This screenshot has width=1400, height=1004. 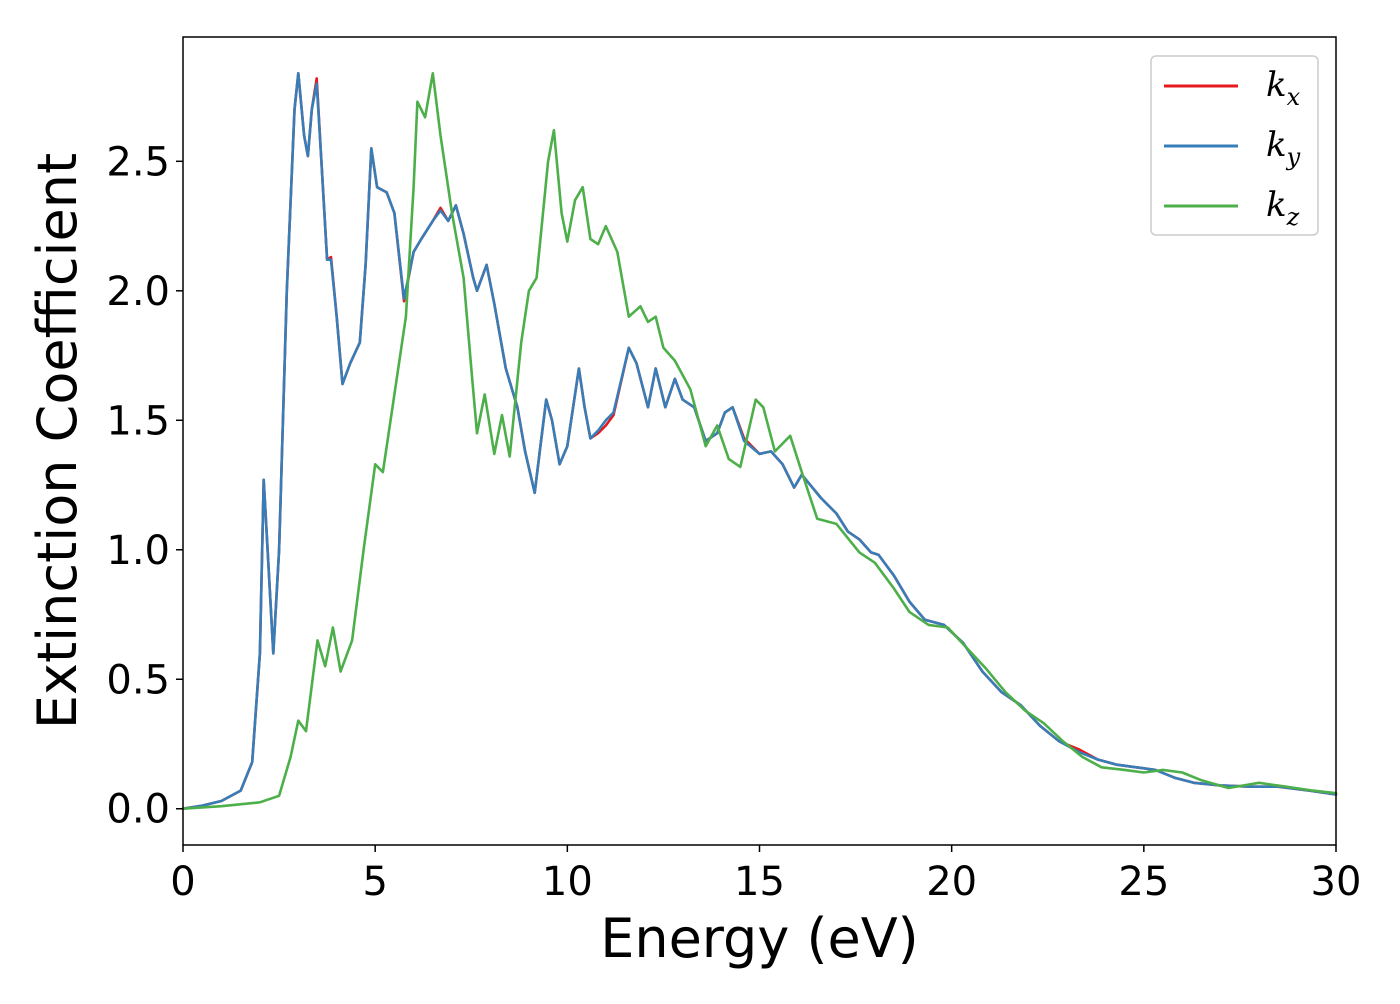 What do you see at coordinates (138, 810) in the screenshot?
I see `y-tick-label: 0.0` at bounding box center [138, 810].